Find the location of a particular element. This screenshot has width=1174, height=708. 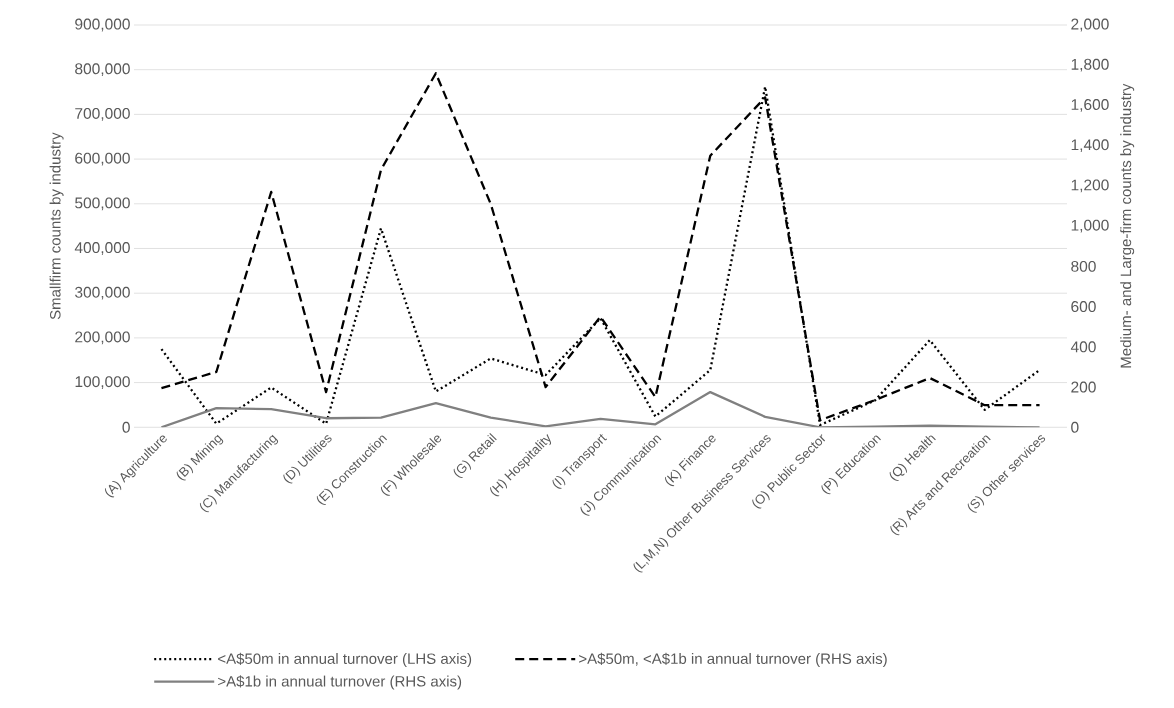

y2-tick-label: 200 is located at coordinates (1083, 387).